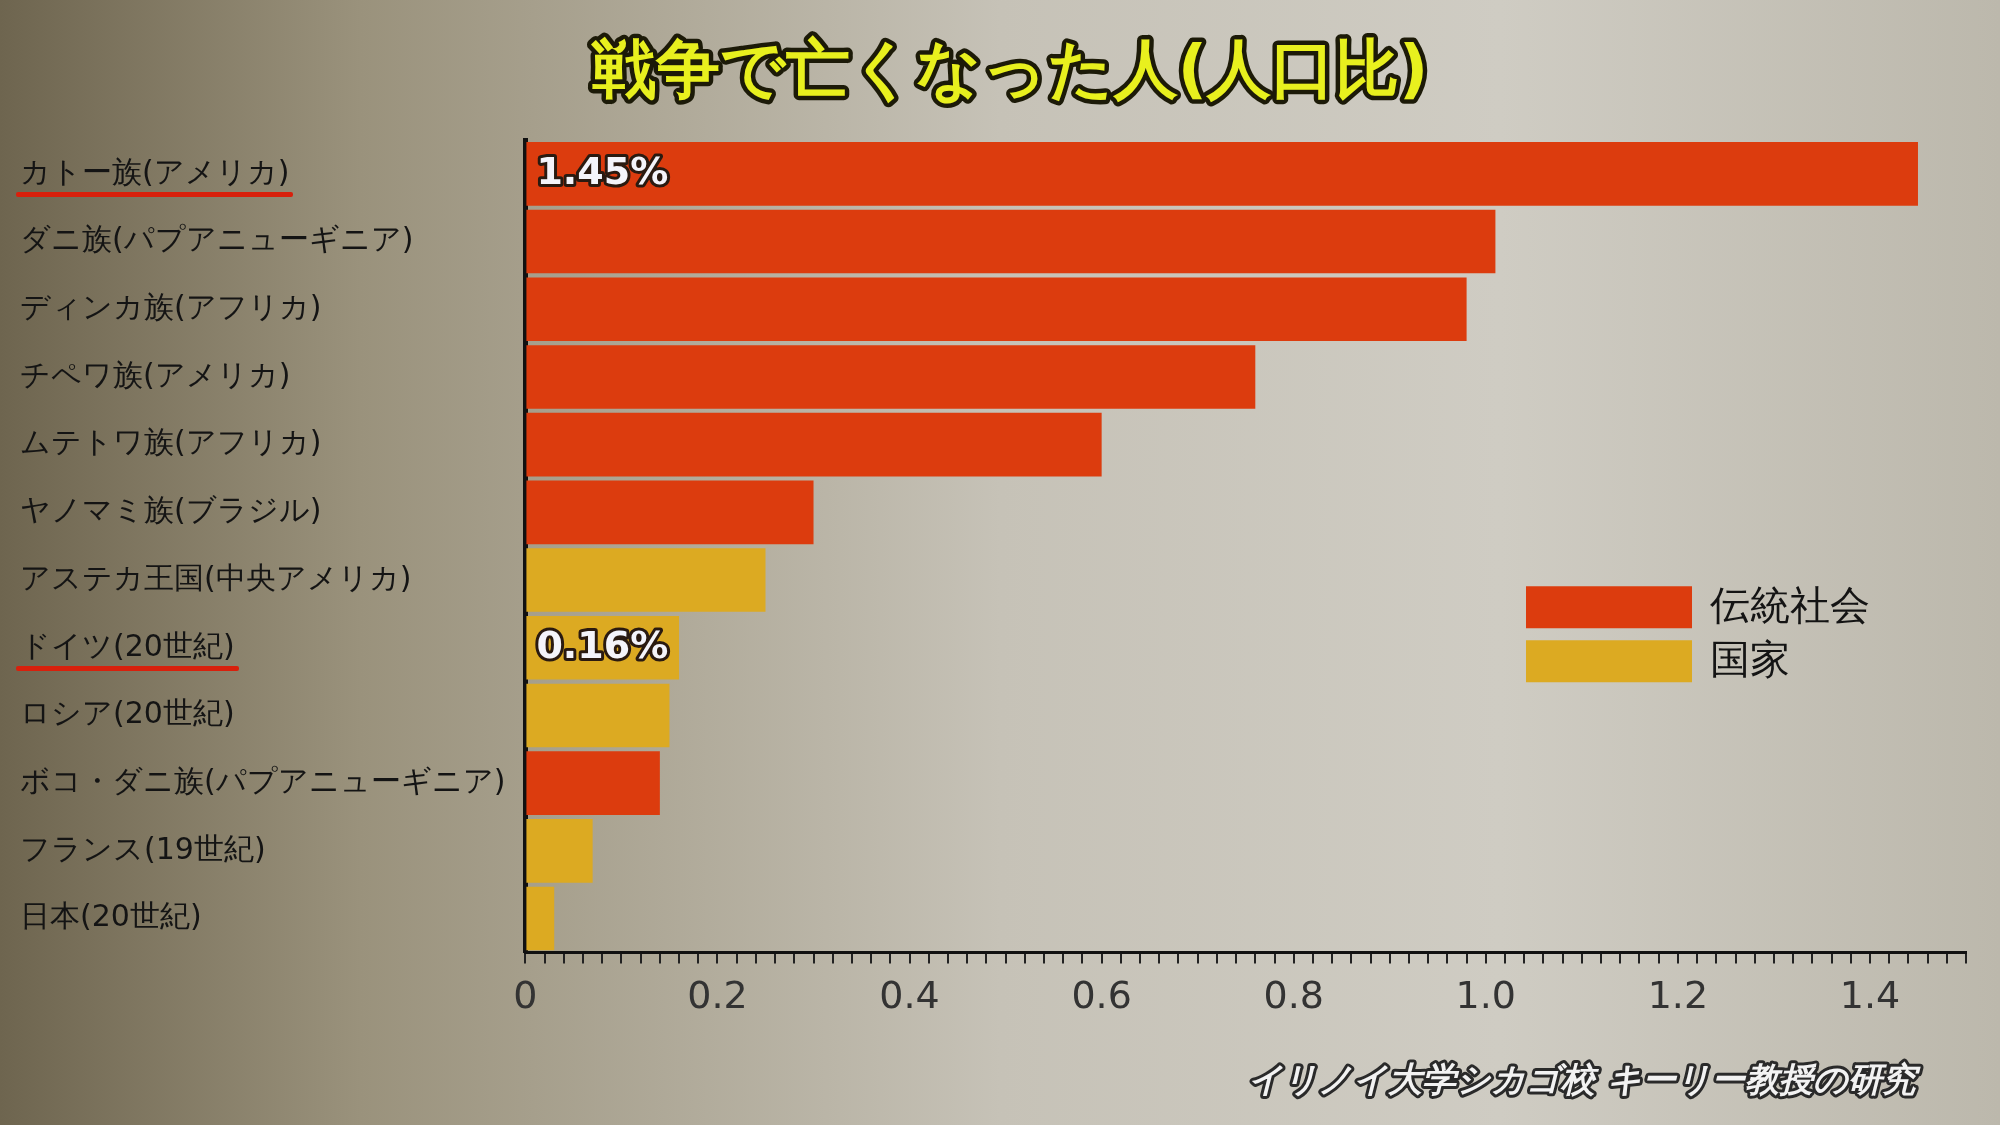 Image resolution: width=2000 pixels, height=1125 pixels. I want to click on y-tick-label: ロシア(20世紀), so click(127, 713).